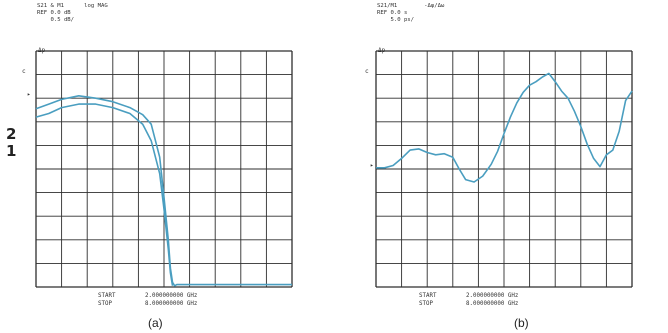  Describe the element at coordinates (54, 13) in the screenshot. I see `header-a-line2: REF 0.0 dB` at that location.